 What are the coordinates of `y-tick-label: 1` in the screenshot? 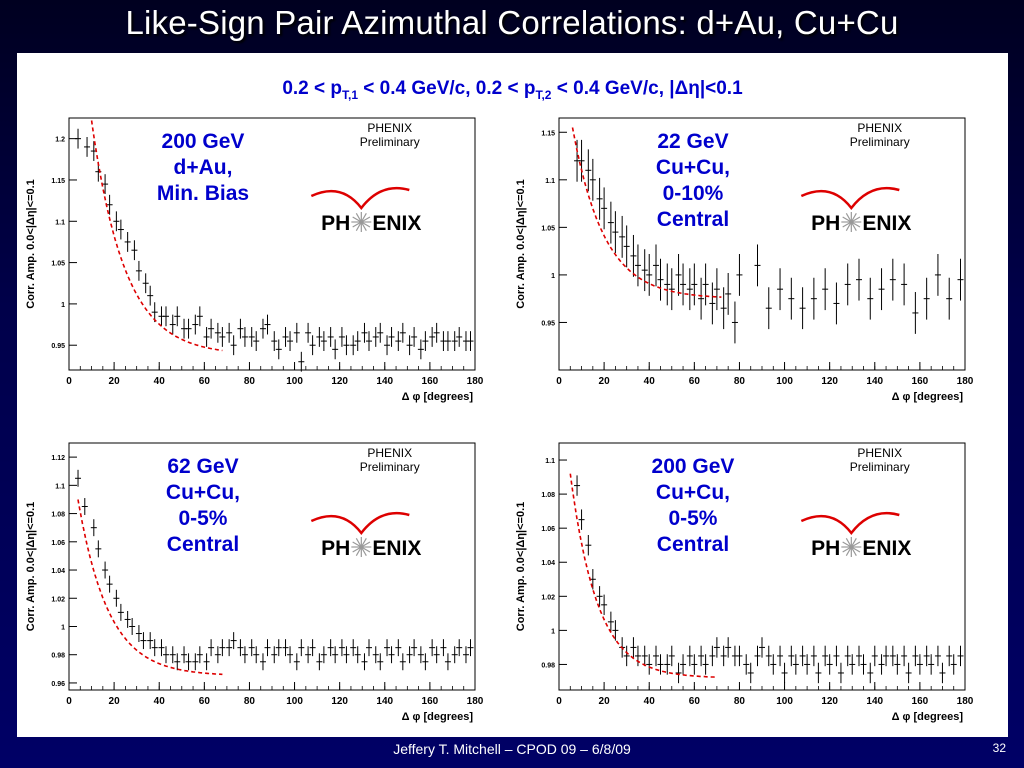 It's located at (63, 305).